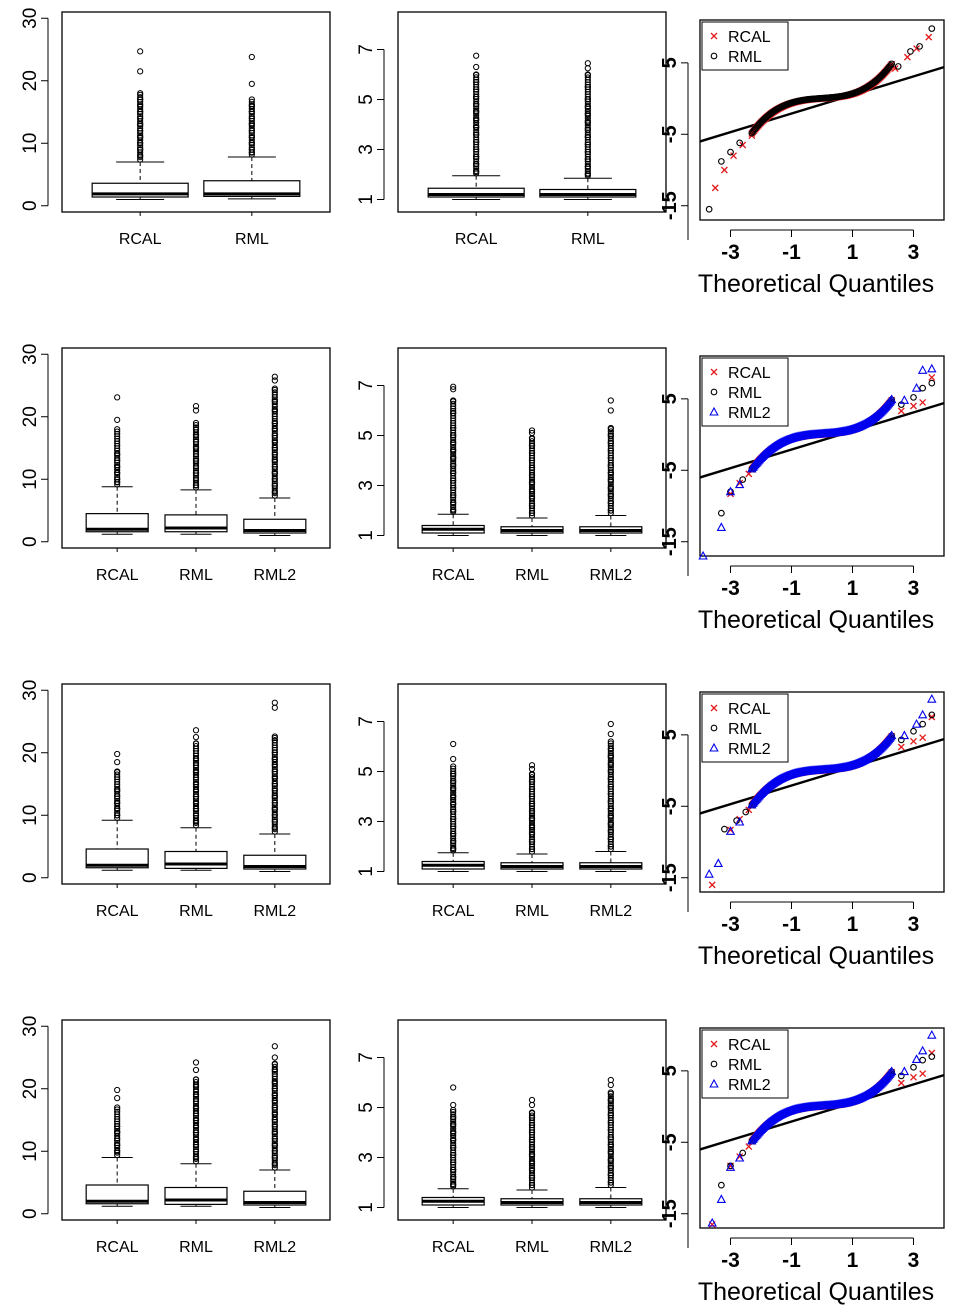  Describe the element at coordinates (476, 192) in the screenshot. I see `box` at that location.